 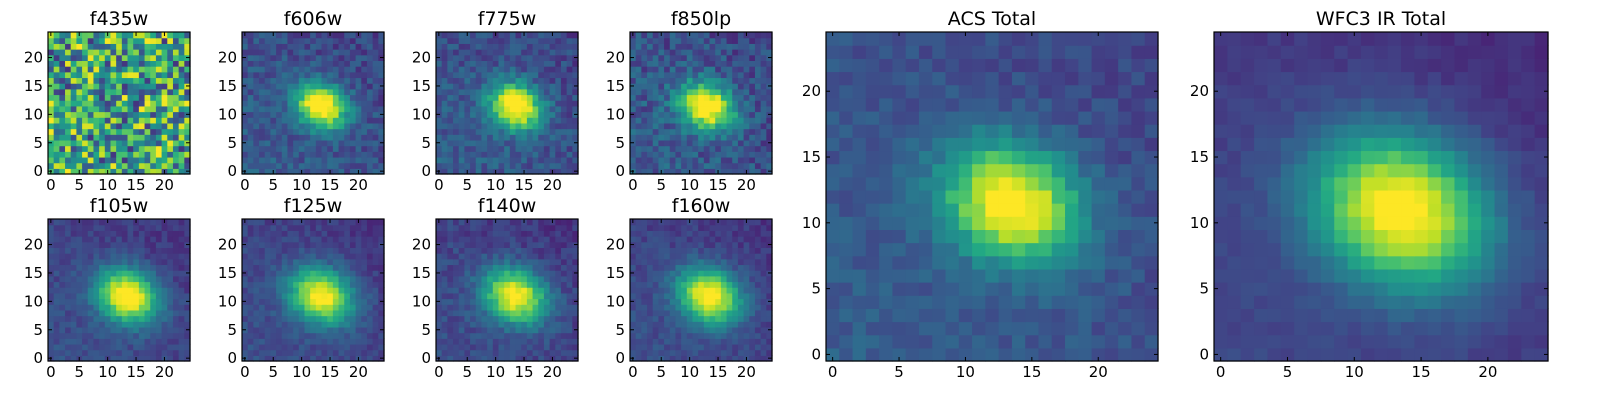 I want to click on y-tick-label: 10, so click(x=615, y=114).